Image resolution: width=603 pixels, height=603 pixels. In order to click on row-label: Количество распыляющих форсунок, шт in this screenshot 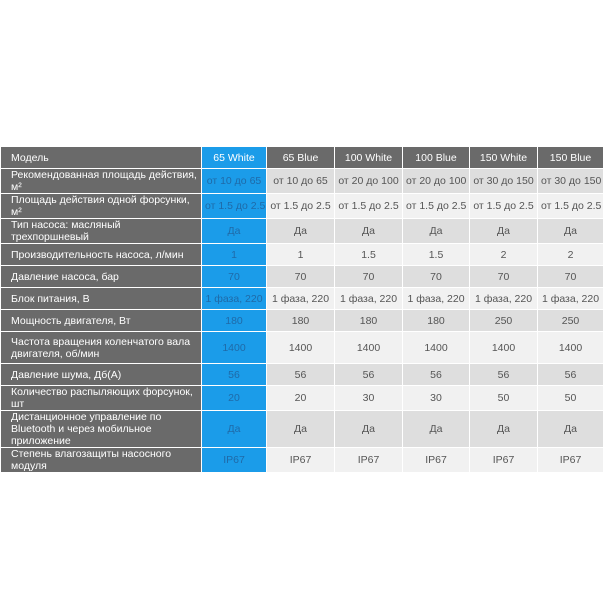, I will do `click(101, 398)`.